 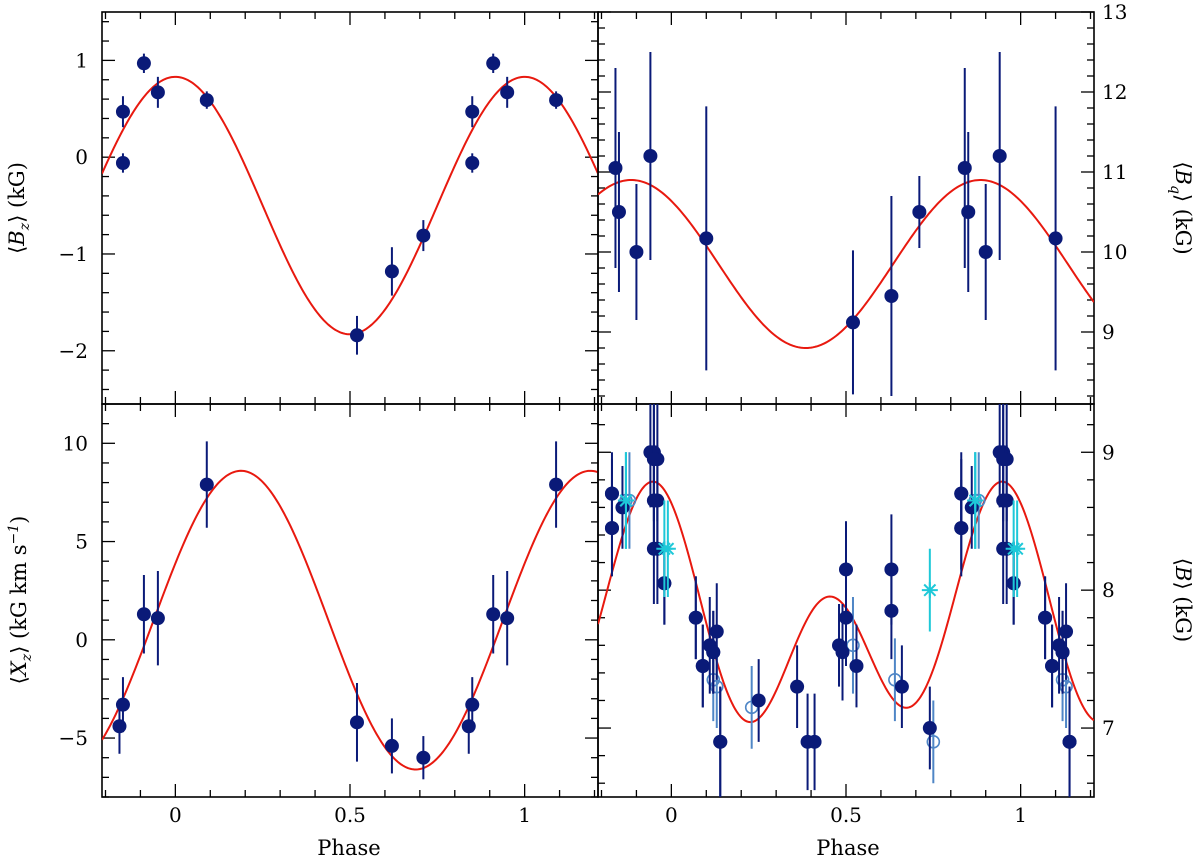 What do you see at coordinates (1114, 92) in the screenshot?
I see `y-tick-label: 12` at bounding box center [1114, 92].